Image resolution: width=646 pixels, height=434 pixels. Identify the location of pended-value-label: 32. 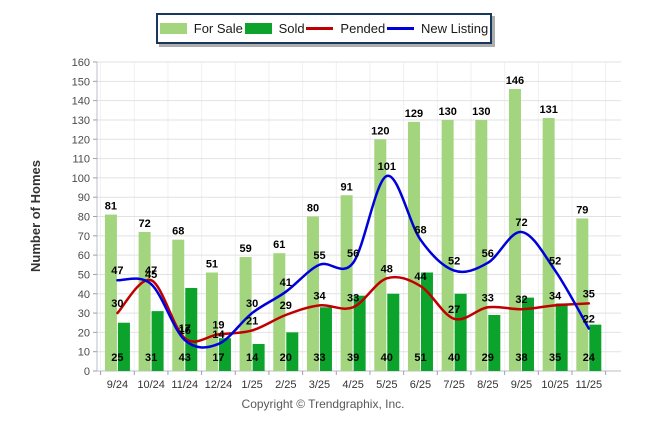
(521, 300).